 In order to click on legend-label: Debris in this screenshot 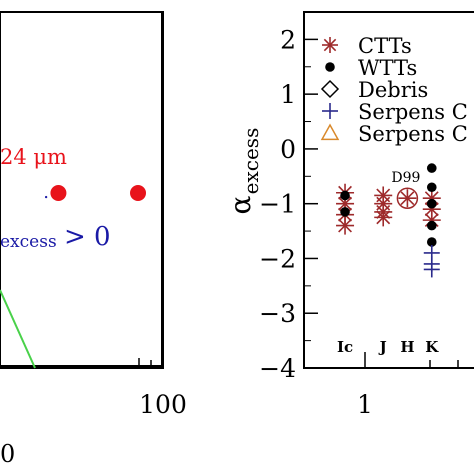, I will do `click(393, 90)`.